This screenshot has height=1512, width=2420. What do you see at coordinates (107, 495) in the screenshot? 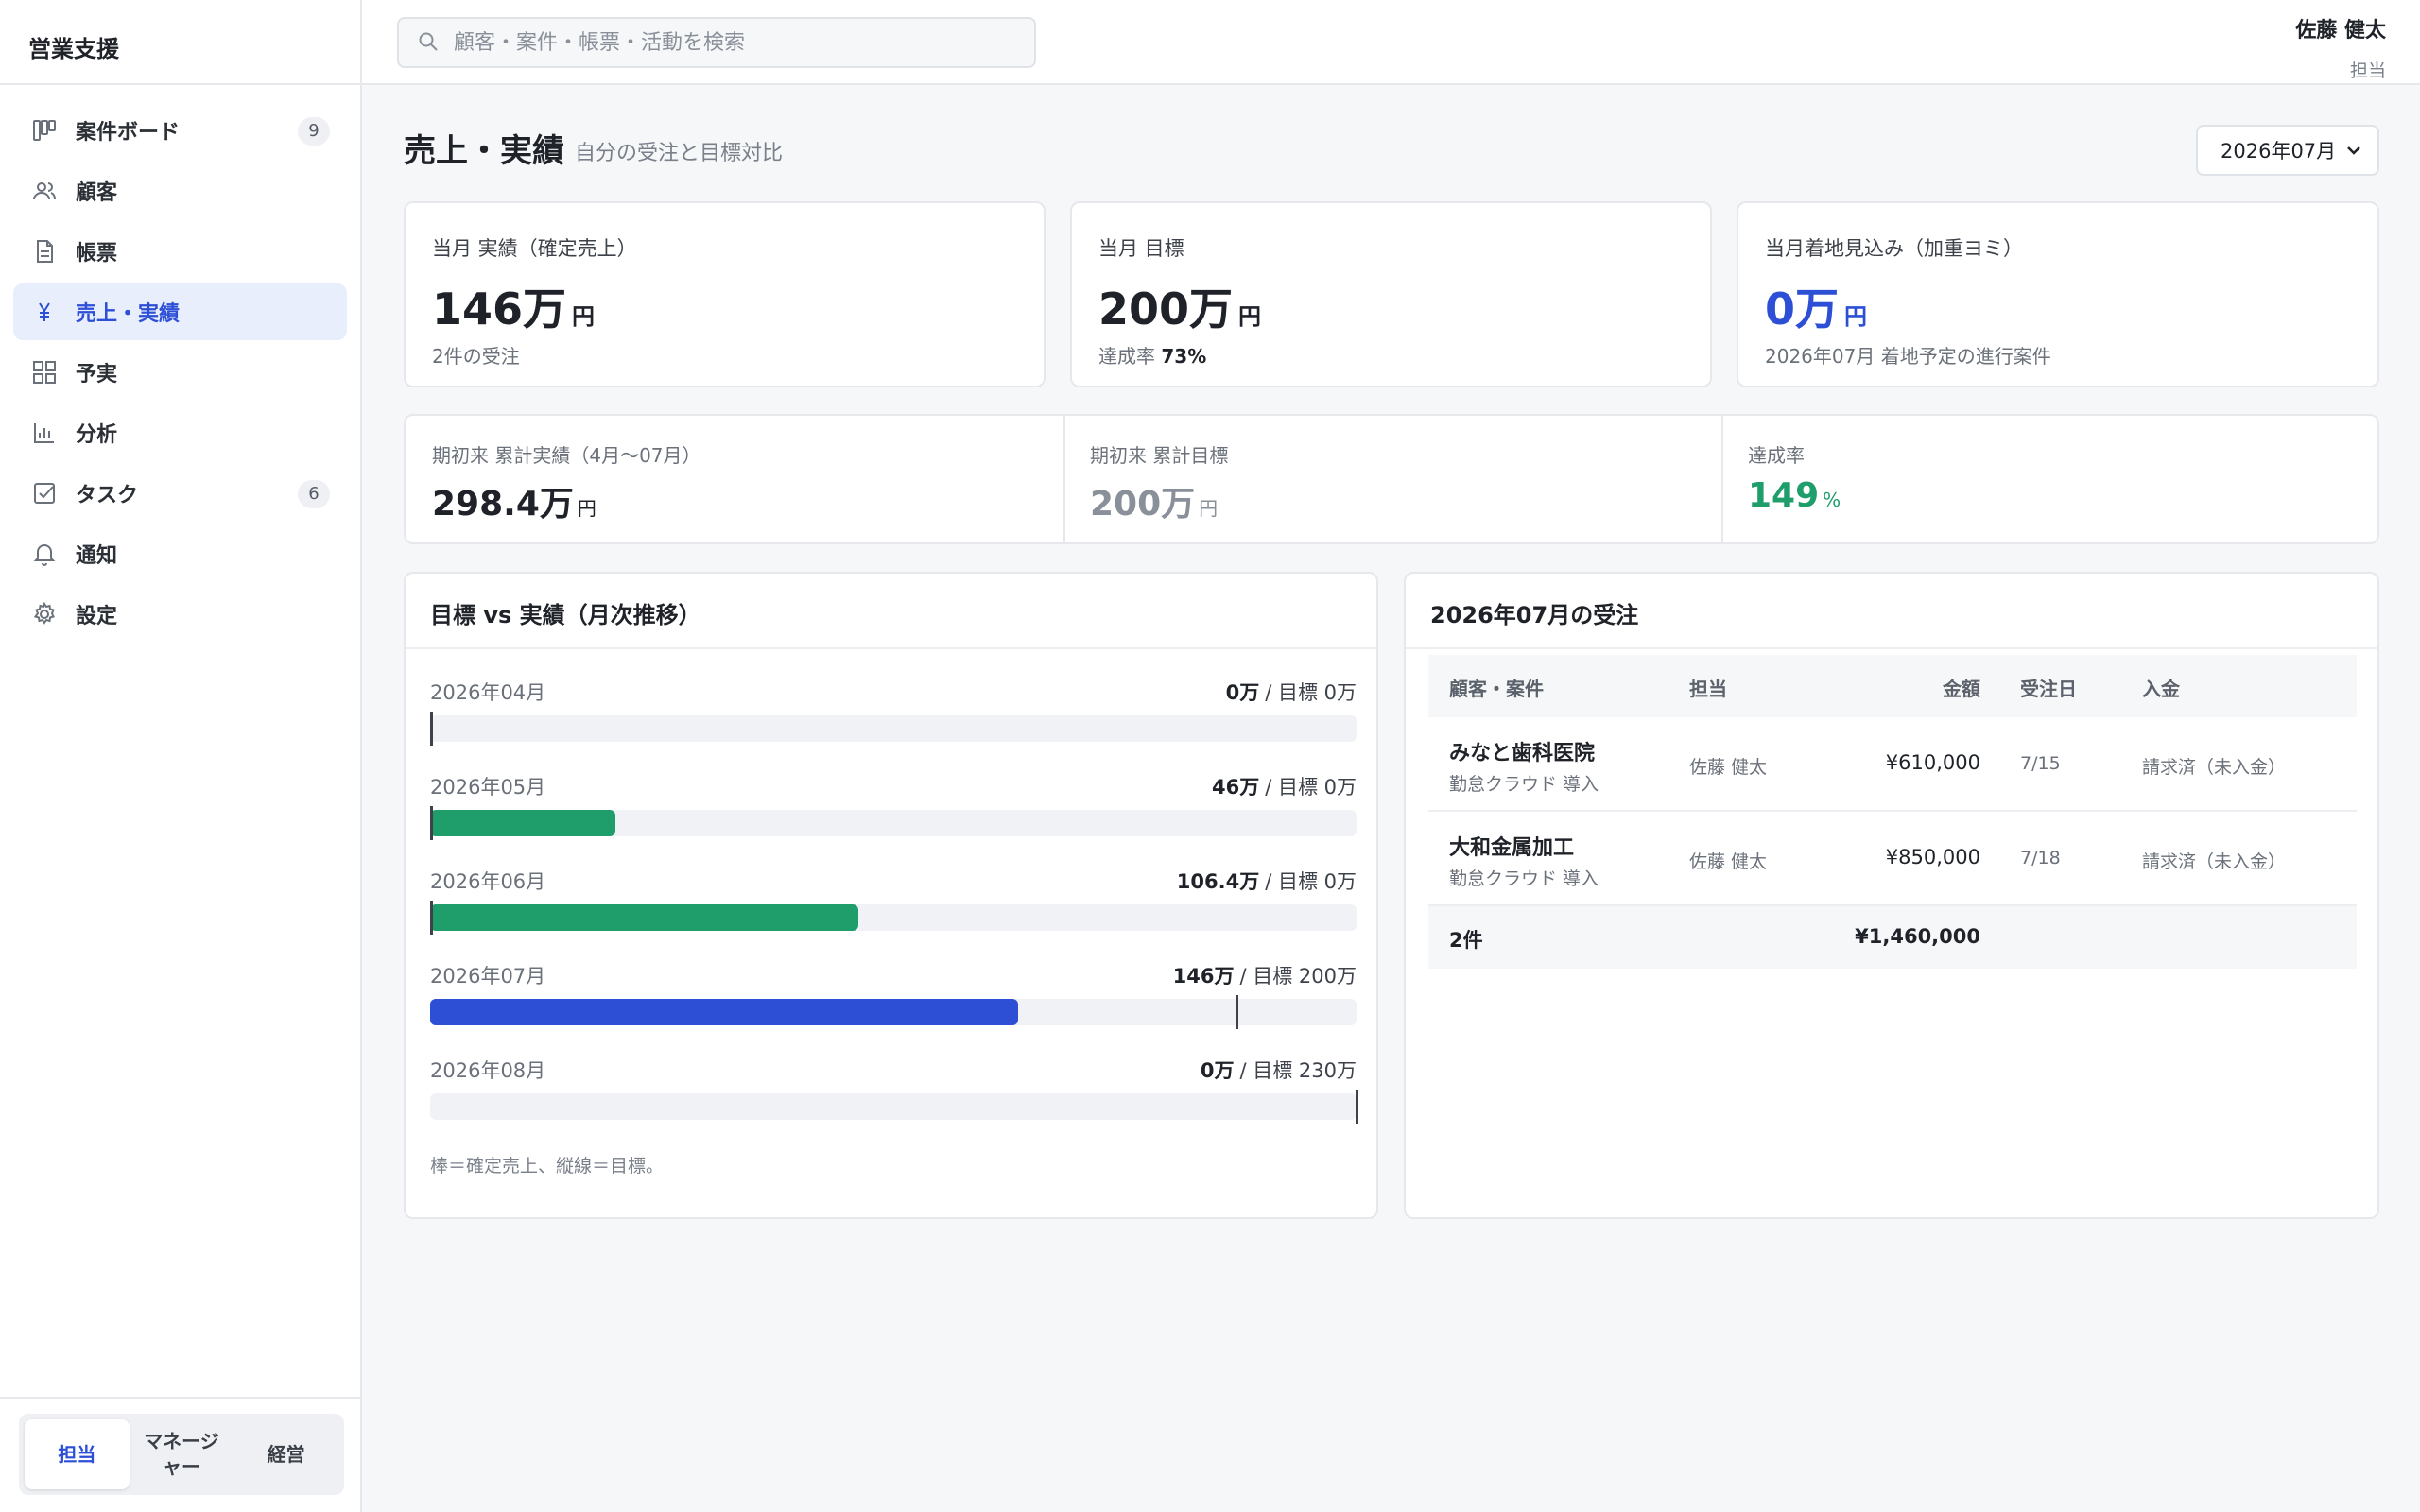
I see `sidebar-item-label: タスク` at bounding box center [107, 495].